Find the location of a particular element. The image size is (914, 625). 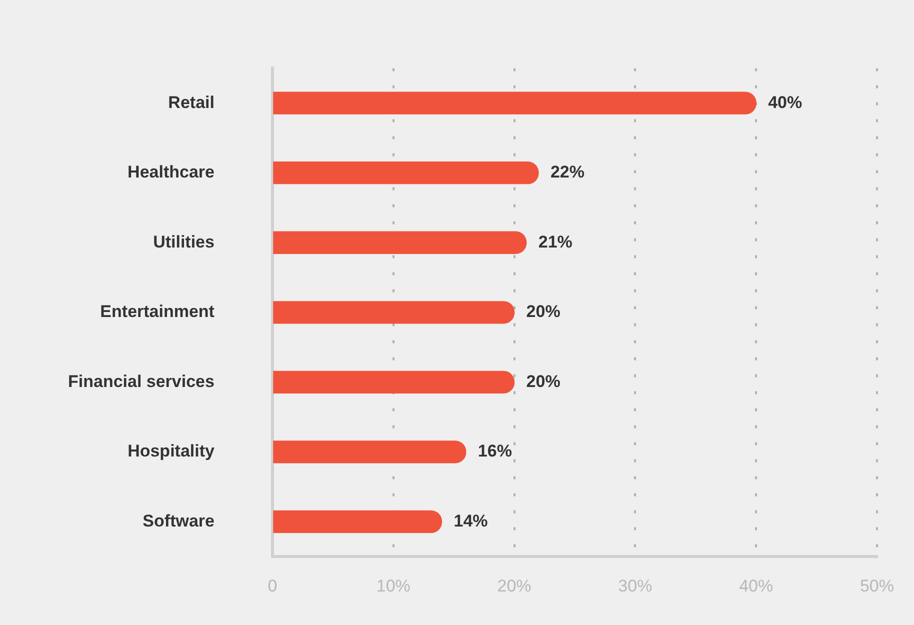

y-tick-label: Healthcare is located at coordinates (171, 172).